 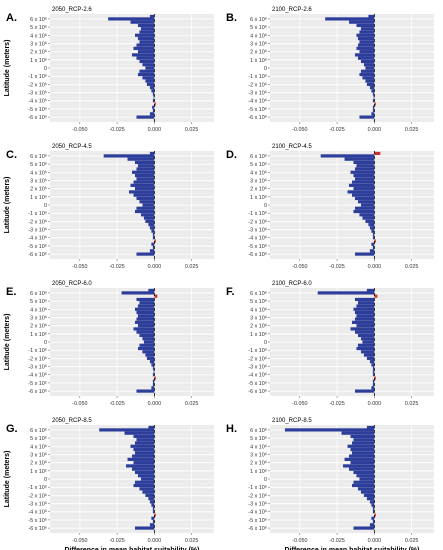 What do you see at coordinates (292, 284) in the screenshot?
I see `panel-title: 2100_RCP-6.0` at bounding box center [292, 284].